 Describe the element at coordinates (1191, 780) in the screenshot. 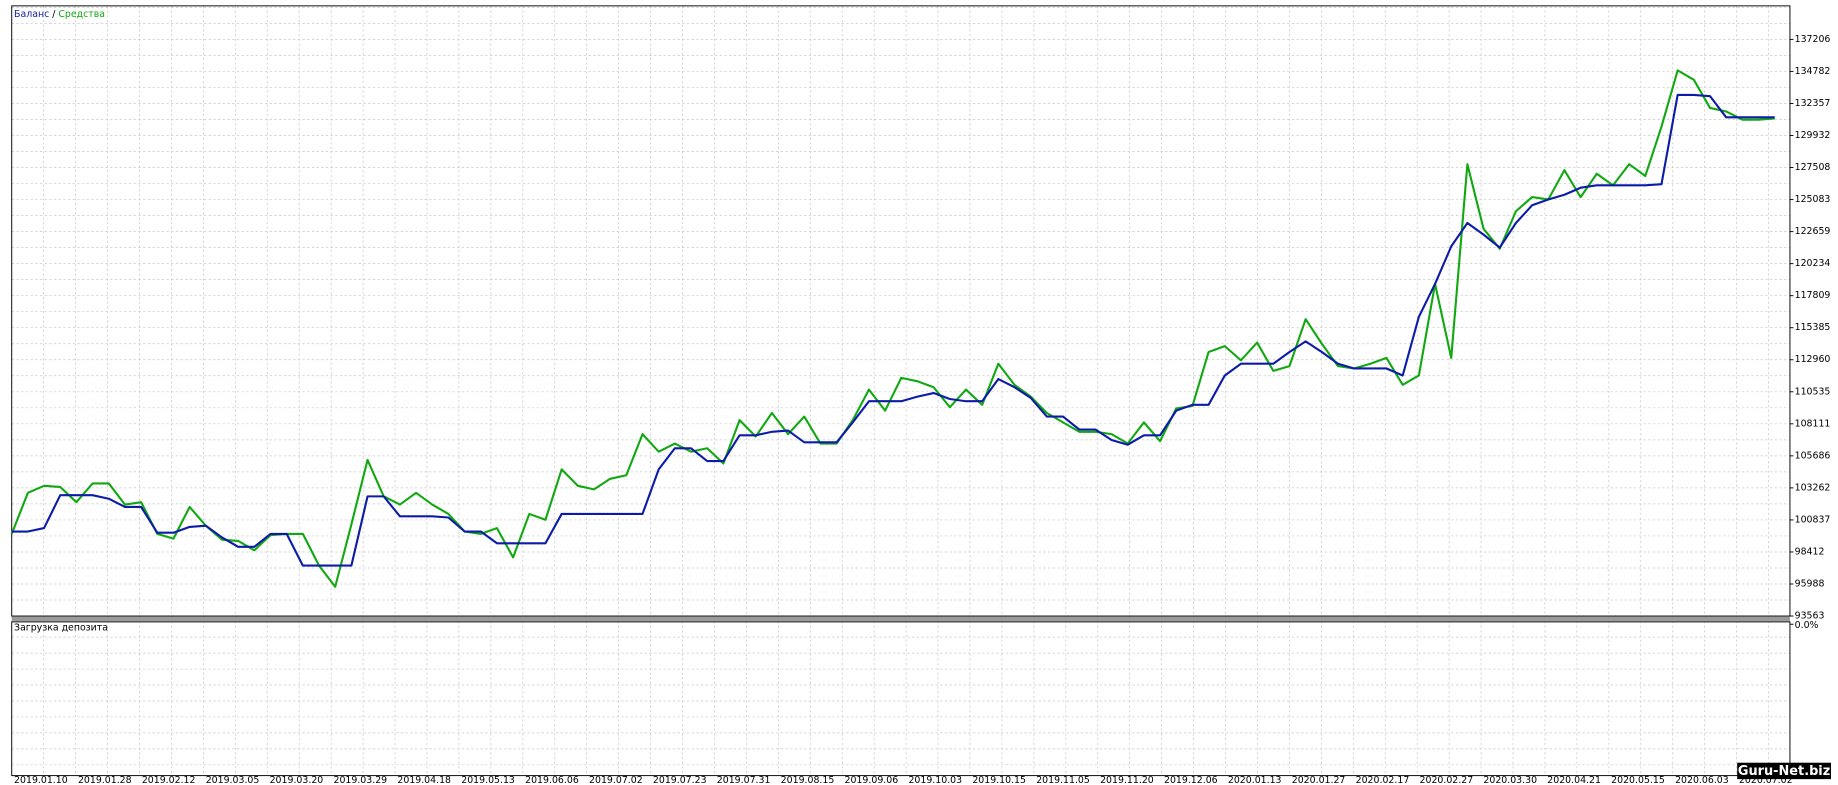

I see `x-tick-label: 2019.12.06` at that location.